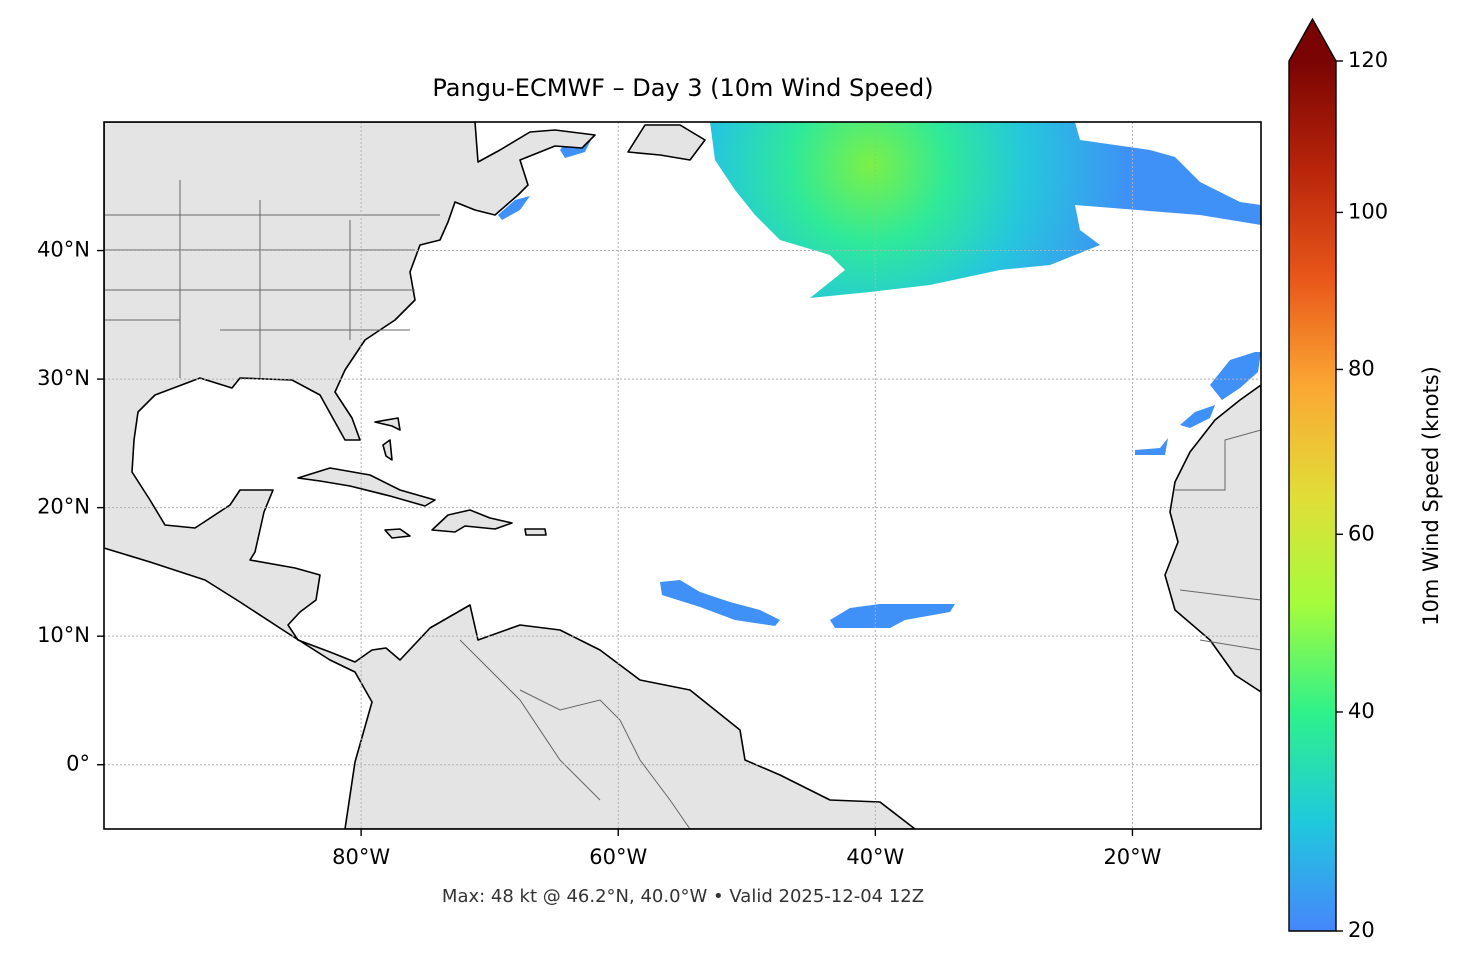  Describe the element at coordinates (1312, 40) in the screenshot. I see `colorbar-extend` at that location.